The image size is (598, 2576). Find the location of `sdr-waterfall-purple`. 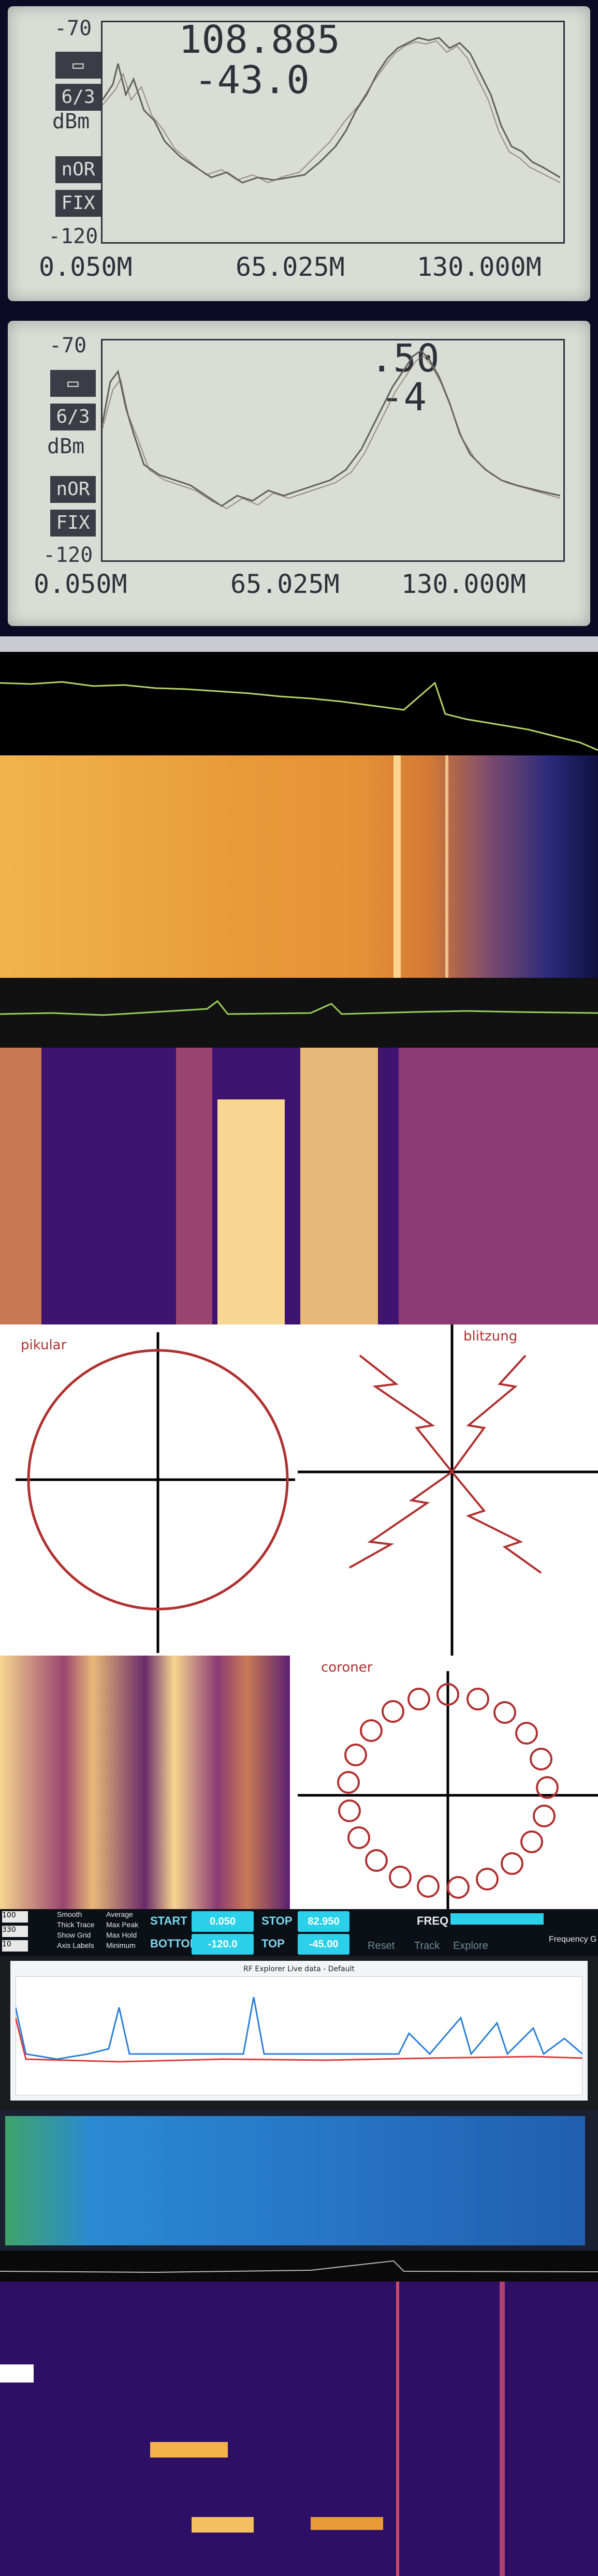

sdr-waterfall-purple is located at coordinates (299, 1186).